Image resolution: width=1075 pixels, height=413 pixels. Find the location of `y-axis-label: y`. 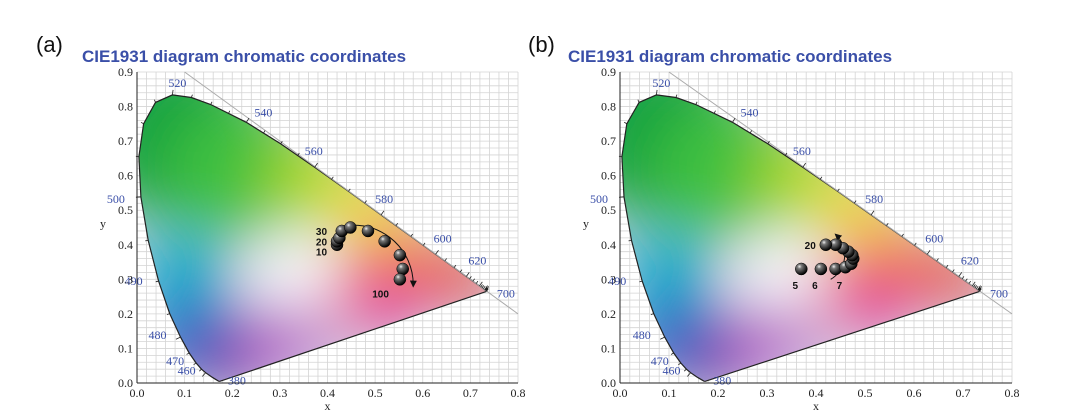

y-axis-label: y is located at coordinates (586, 224).